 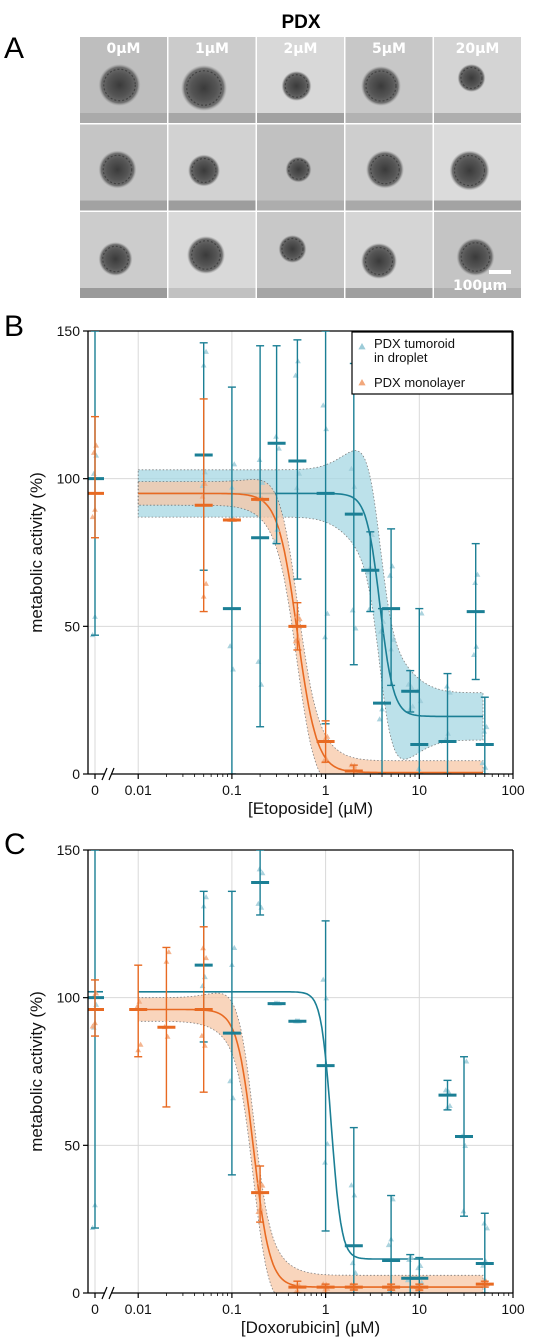 What do you see at coordinates (104, 1293) in the screenshot?
I see `axis-break` at bounding box center [104, 1293].